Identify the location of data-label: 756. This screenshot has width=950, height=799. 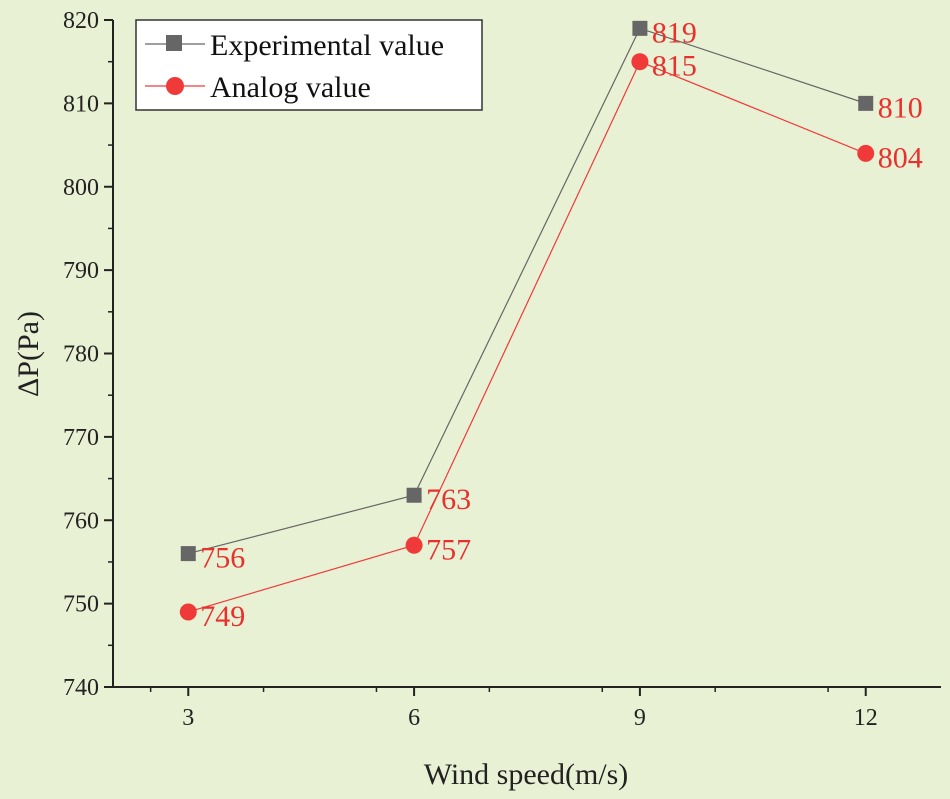
(222, 558).